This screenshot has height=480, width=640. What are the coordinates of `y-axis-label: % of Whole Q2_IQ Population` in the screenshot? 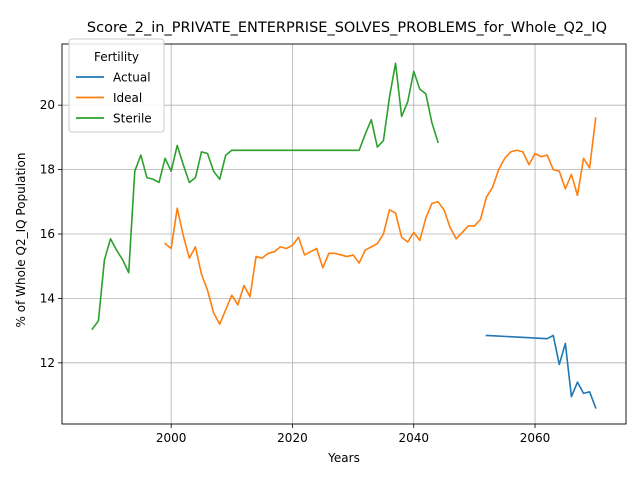 It's located at (21, 240).